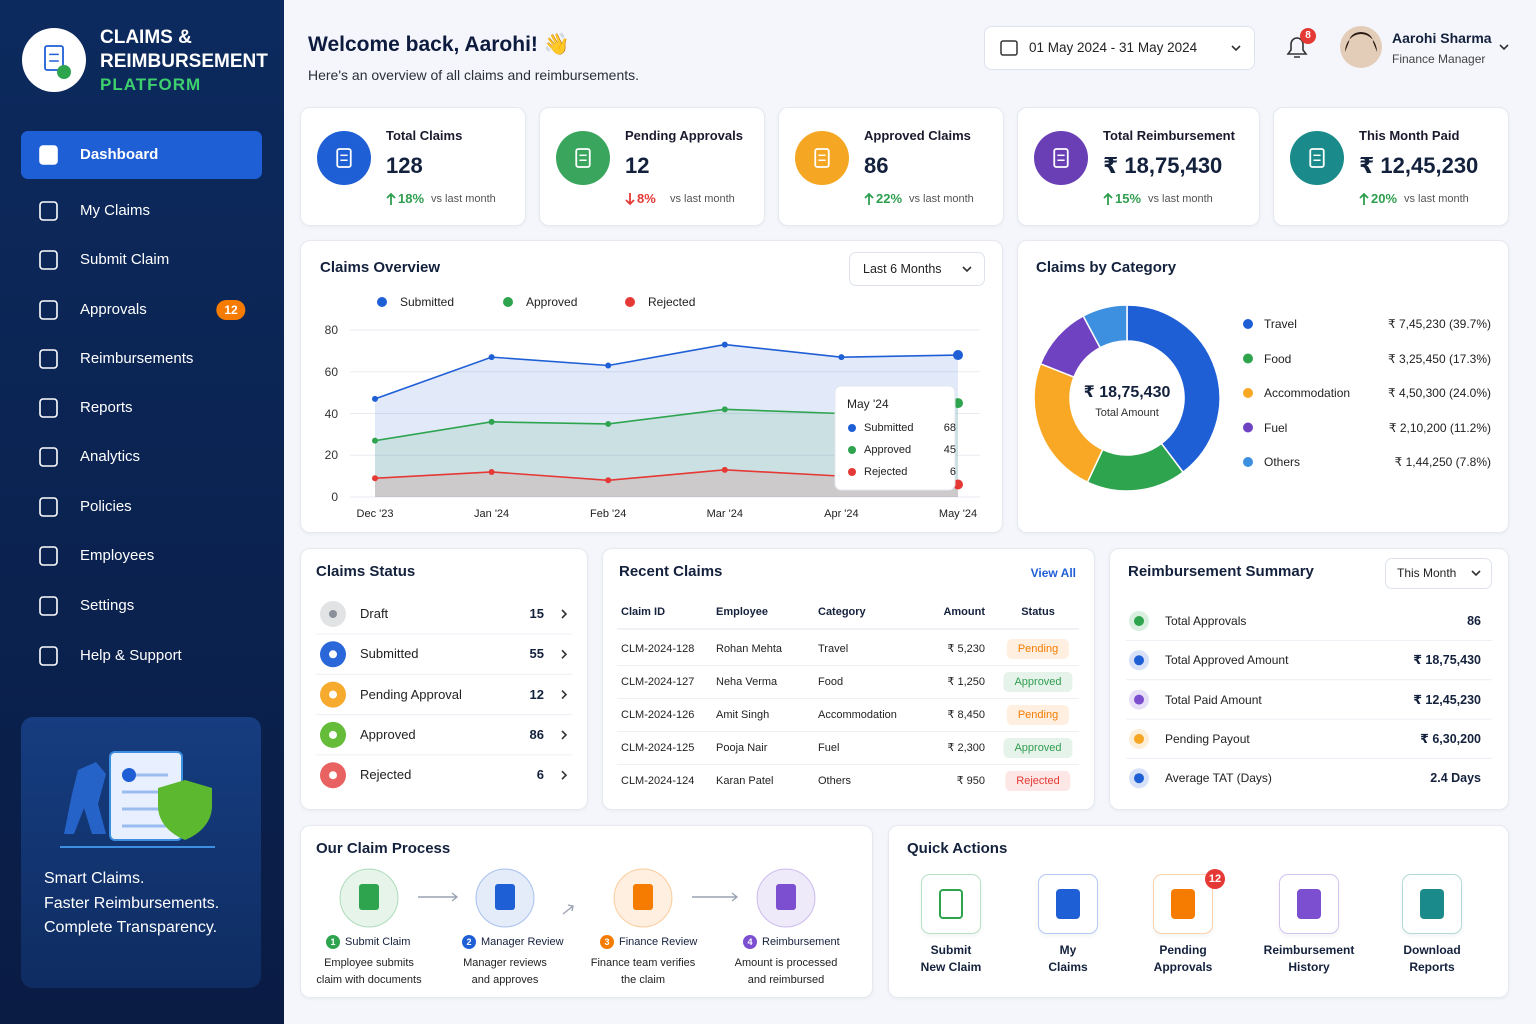  Describe the element at coordinates (1106, 267) in the screenshot. I see `card-title: Claims by Category` at that location.